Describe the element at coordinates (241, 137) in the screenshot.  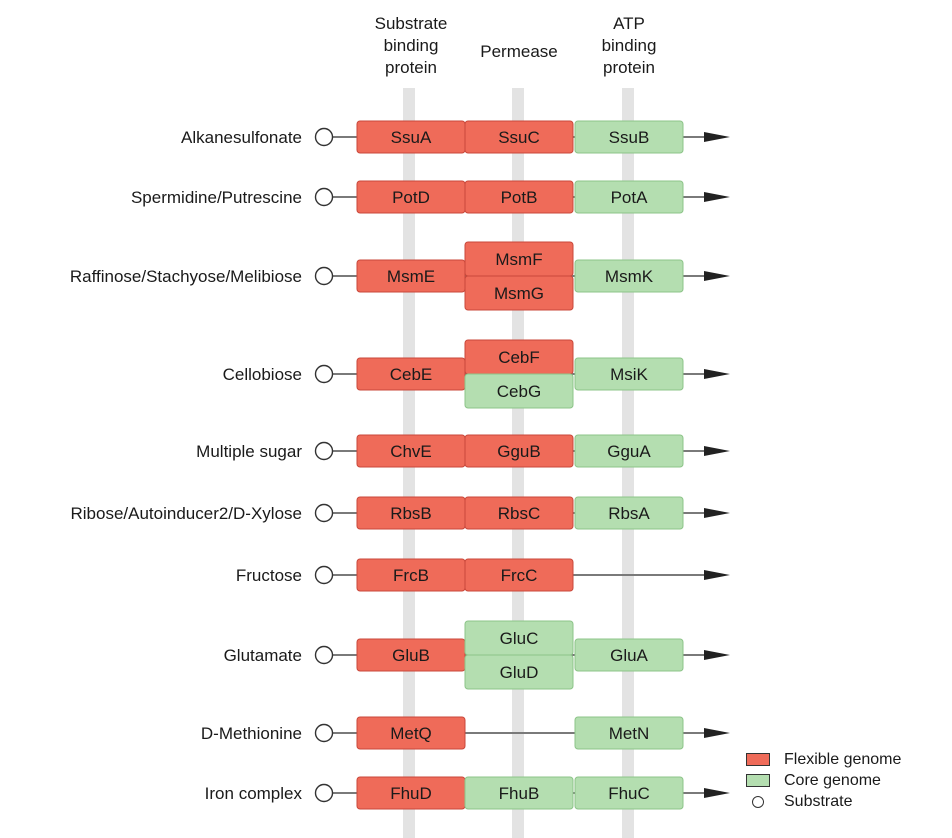
I see `substrate-label: Alkanesulfonate` at that location.